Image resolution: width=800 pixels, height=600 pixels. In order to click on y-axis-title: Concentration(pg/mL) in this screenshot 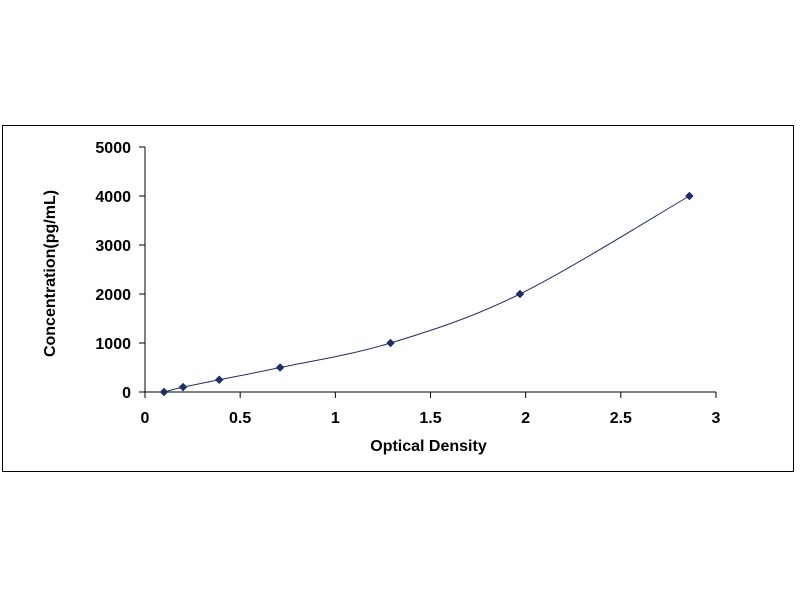, I will do `click(50, 273)`.